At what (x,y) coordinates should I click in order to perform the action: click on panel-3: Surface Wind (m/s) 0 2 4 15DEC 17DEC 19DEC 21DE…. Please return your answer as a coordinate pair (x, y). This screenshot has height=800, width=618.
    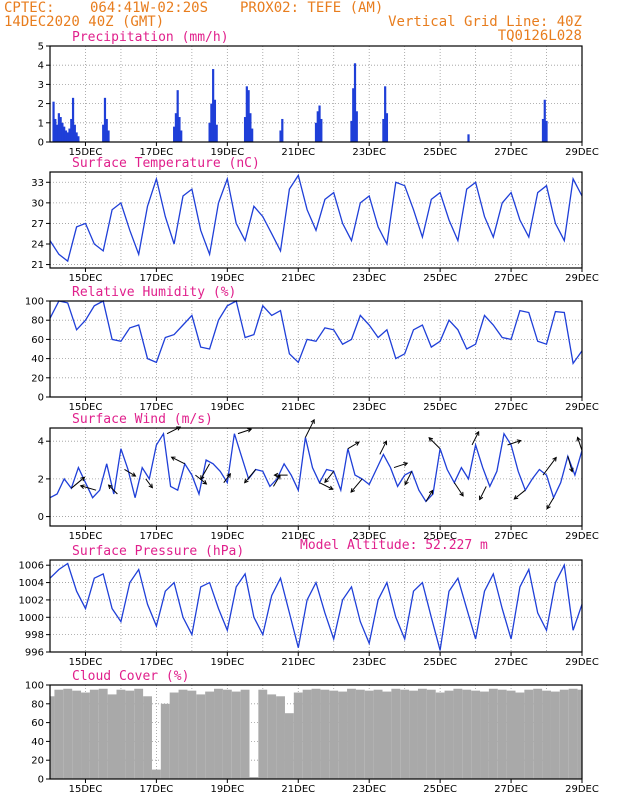
    Looking at the image, I should click on (318, 477).